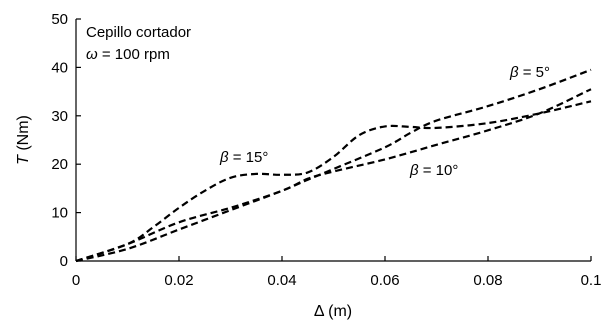  I want to click on y-axis-title: T (Nm), so click(23, 140).